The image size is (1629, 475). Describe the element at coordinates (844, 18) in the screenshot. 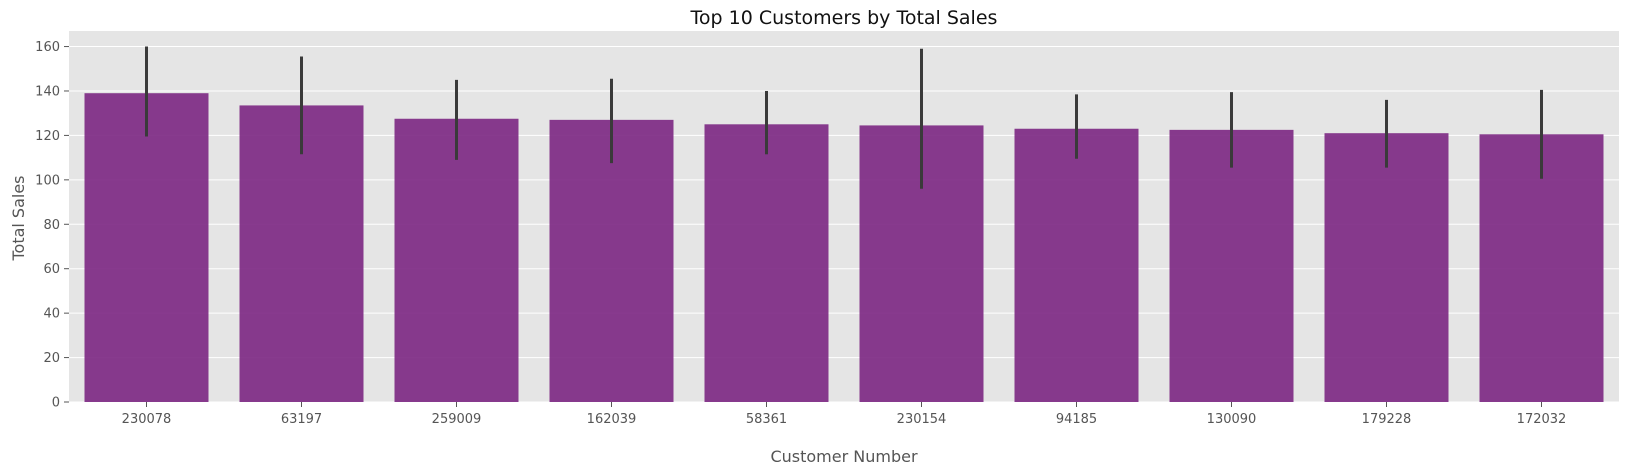

I see `chart-title: Top 10 Customers by Total Sales` at that location.